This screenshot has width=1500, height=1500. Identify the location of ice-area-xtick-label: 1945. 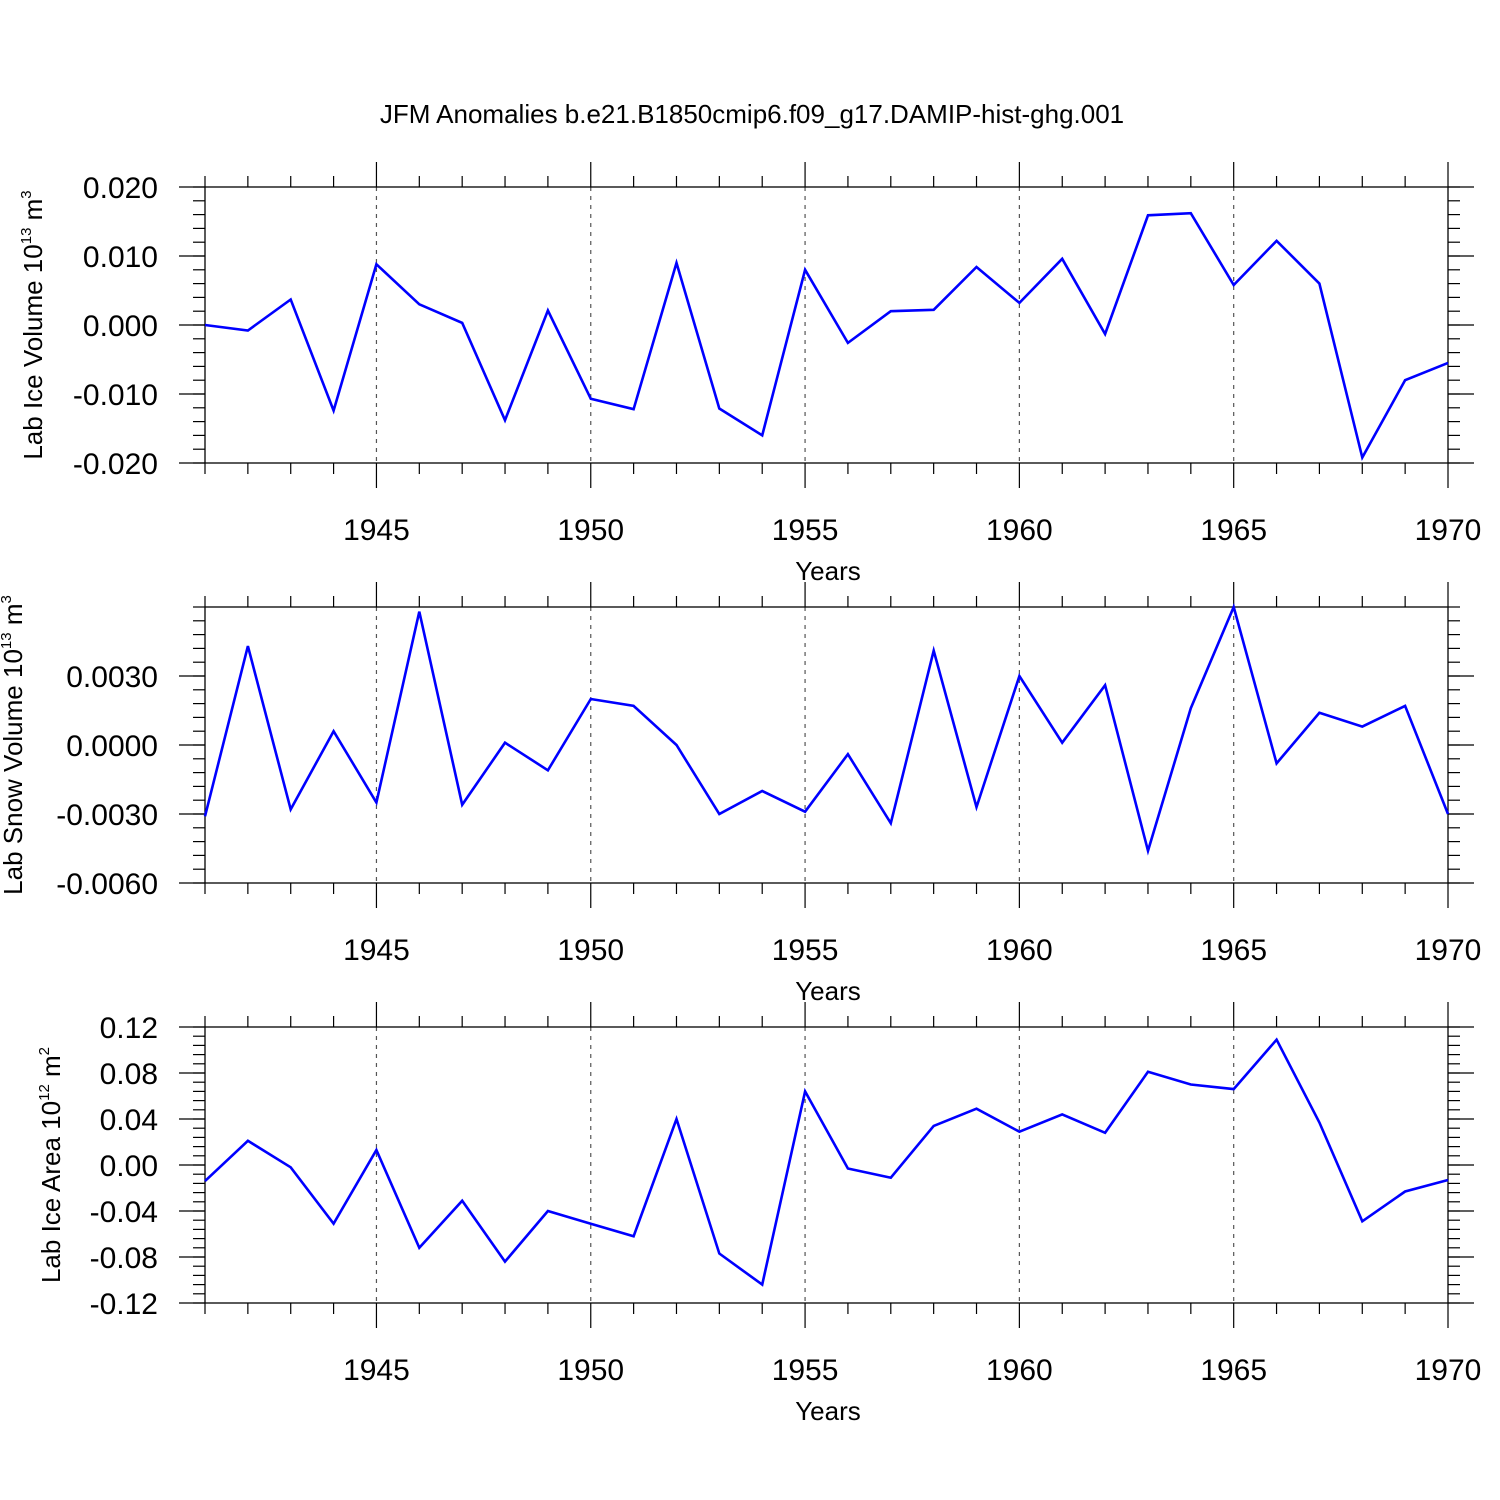
(376, 1370).